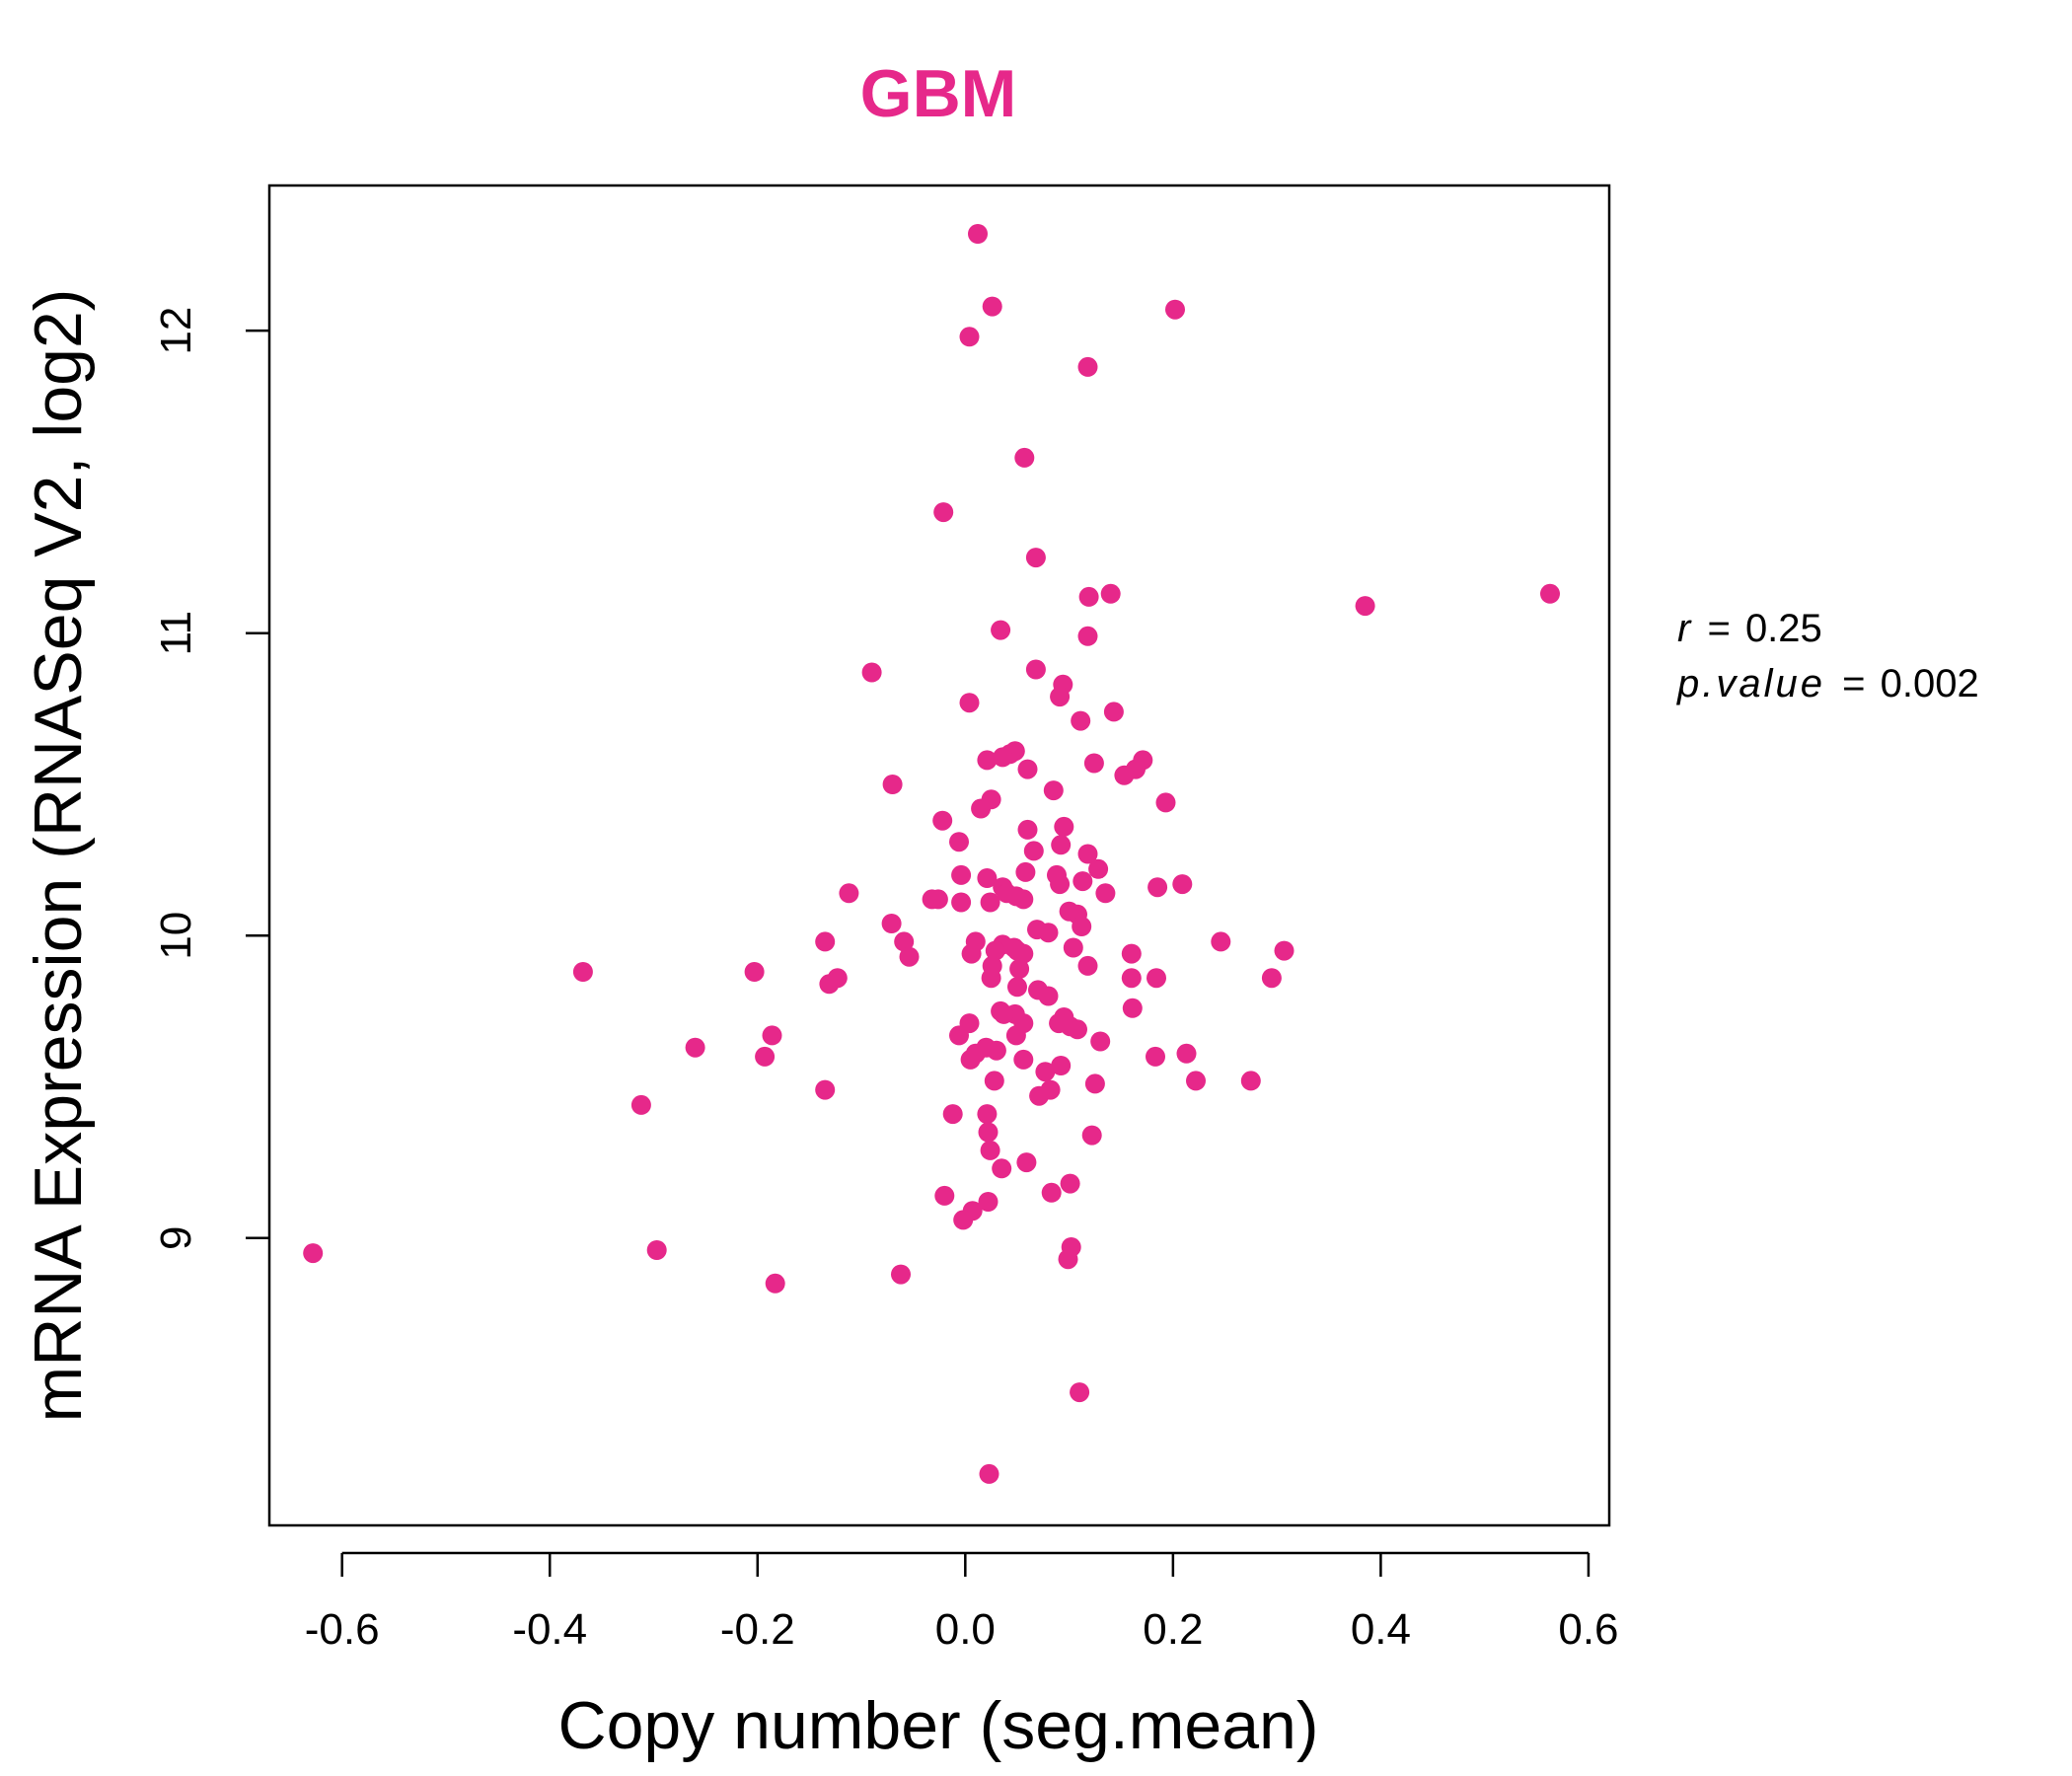 The height and width of the screenshot is (1776, 2072). Describe the element at coordinates (1750, 629) in the screenshot. I see `svg-text: r = 0.25` at that location.